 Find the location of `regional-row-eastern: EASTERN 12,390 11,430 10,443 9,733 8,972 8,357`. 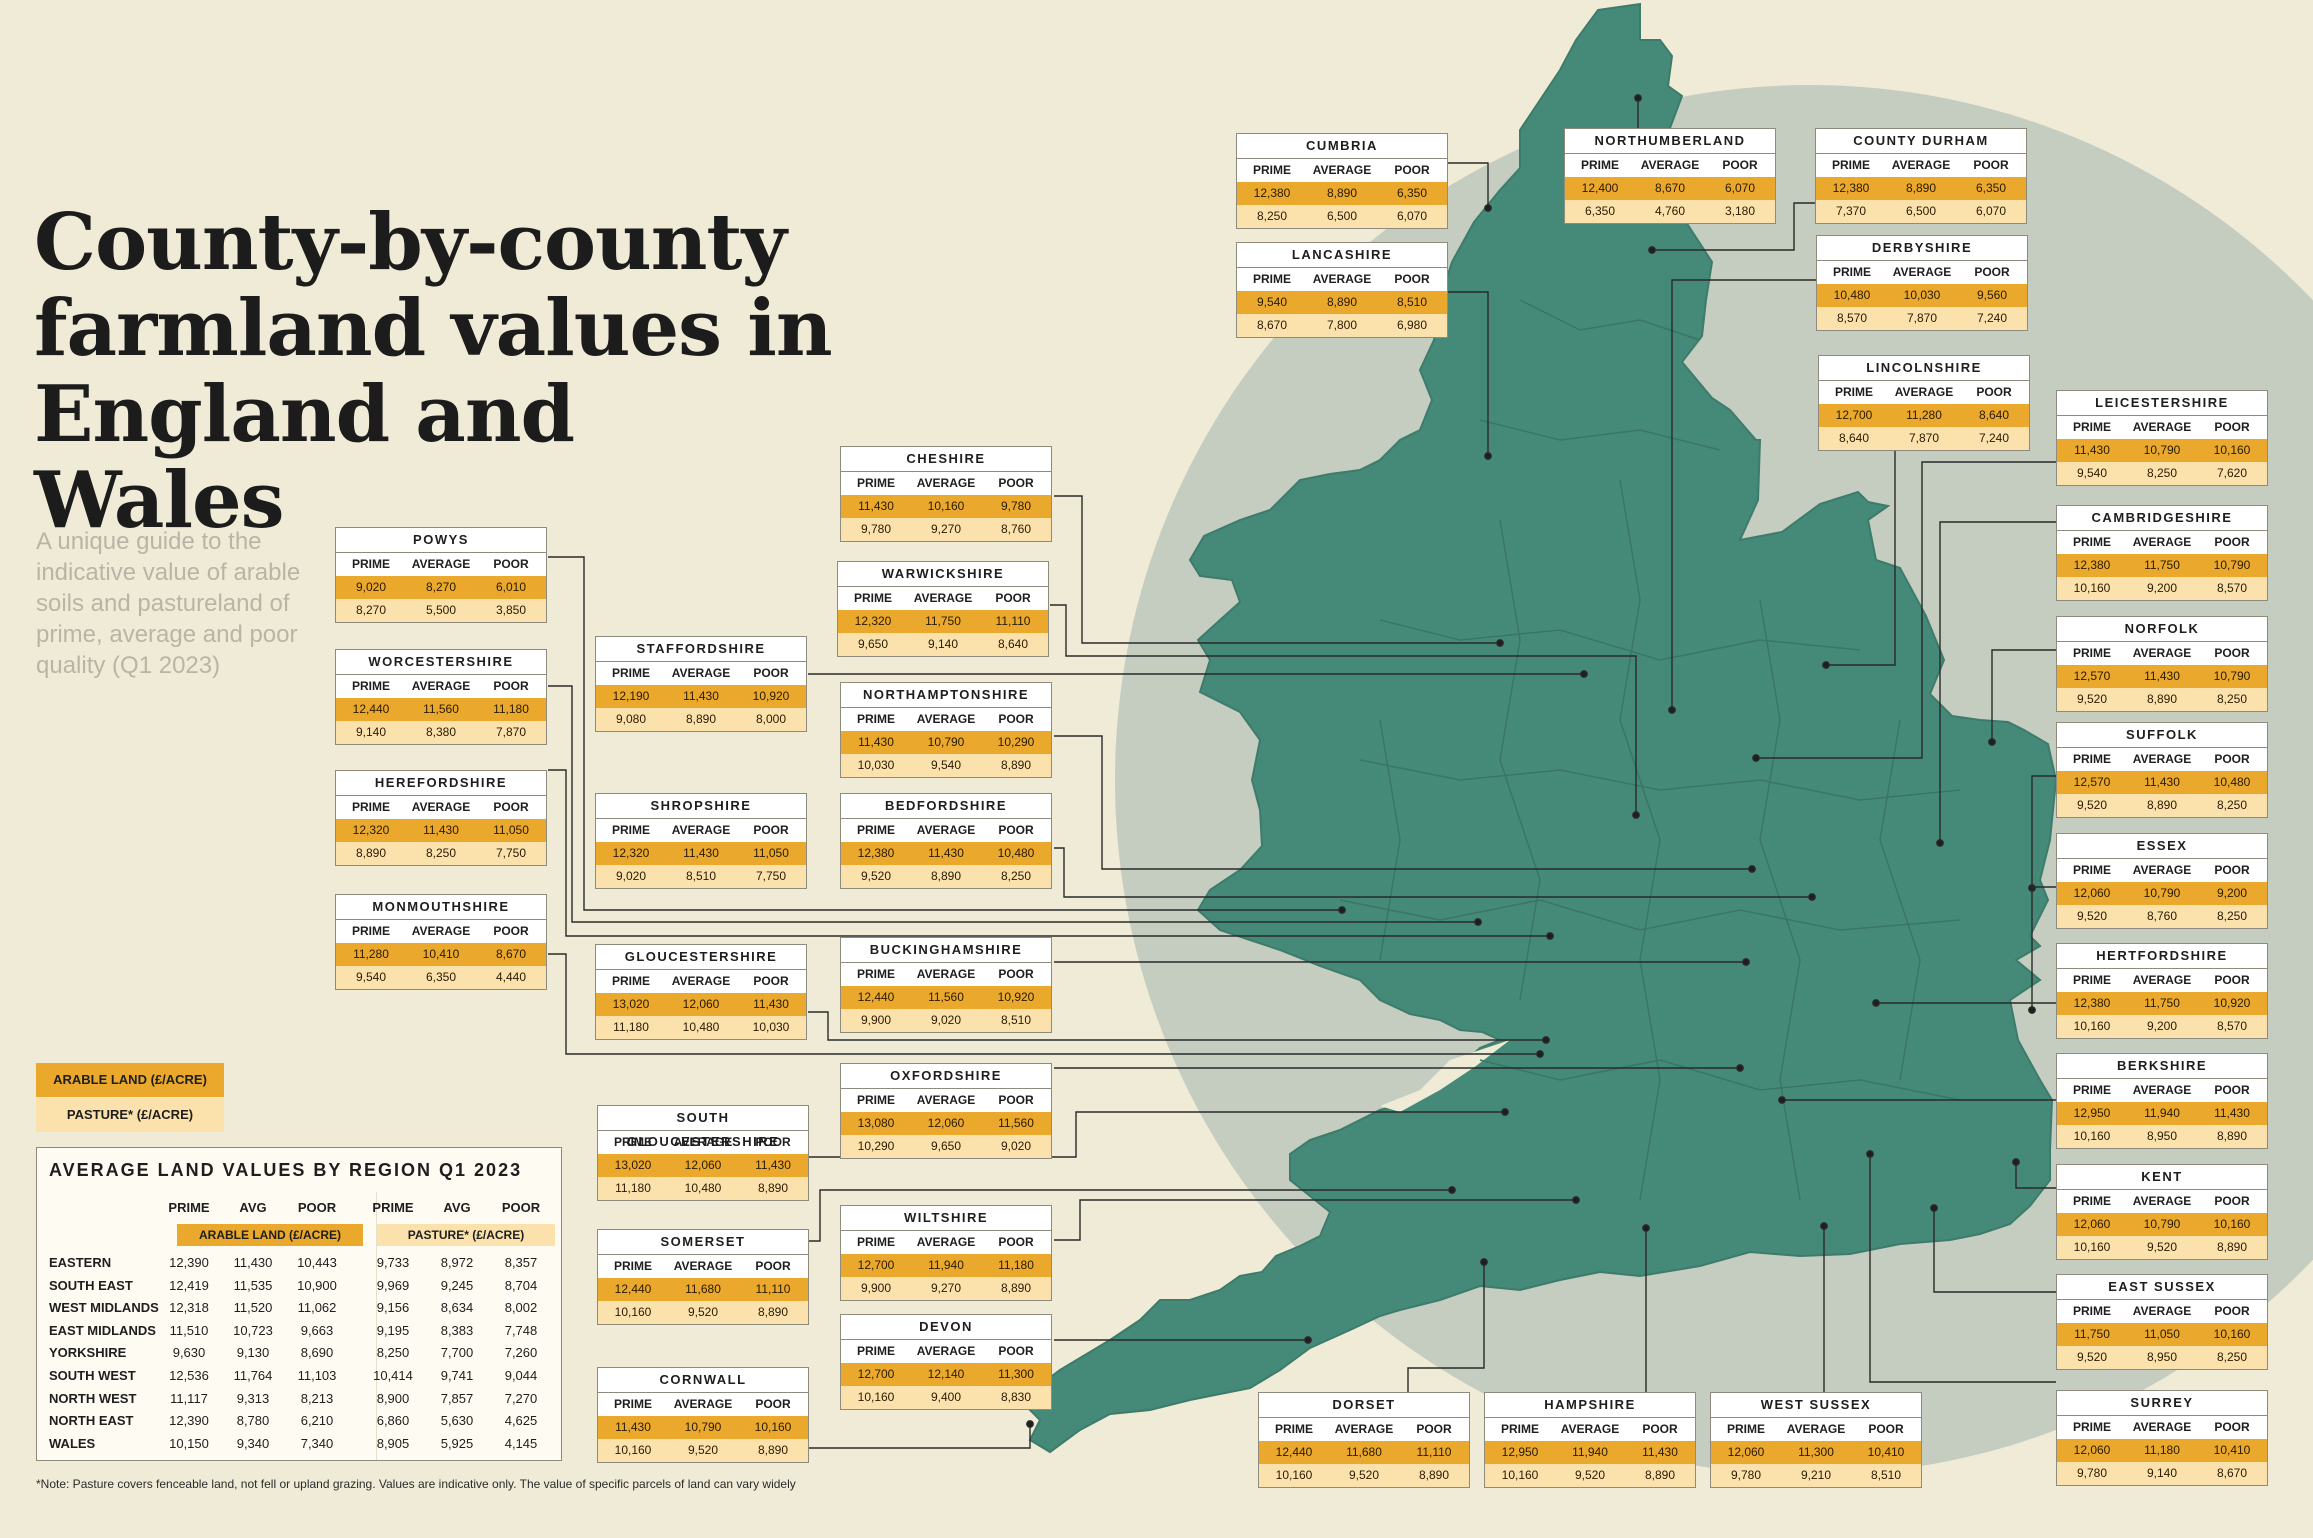

regional-row-eastern: EASTERN 12,390 11,430 10,443 9,733 8,972 8,357 is located at coordinates (300, 1263).